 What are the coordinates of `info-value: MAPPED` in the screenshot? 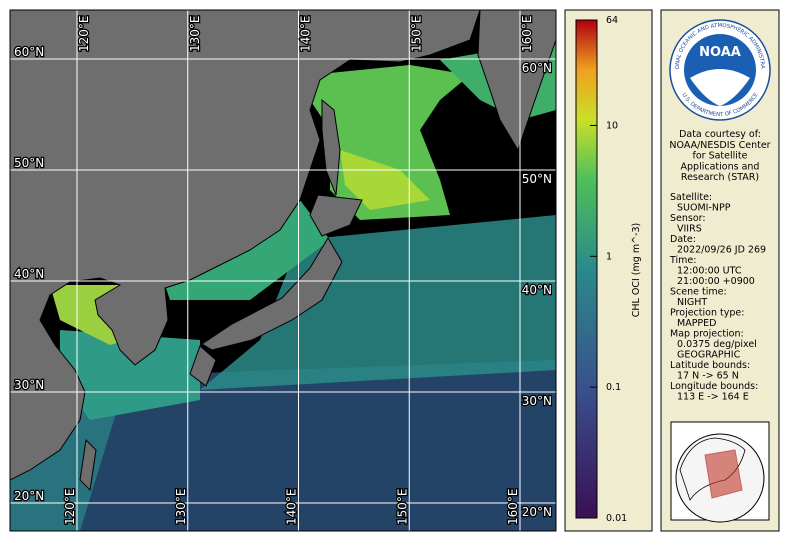 It's located at (696, 323).